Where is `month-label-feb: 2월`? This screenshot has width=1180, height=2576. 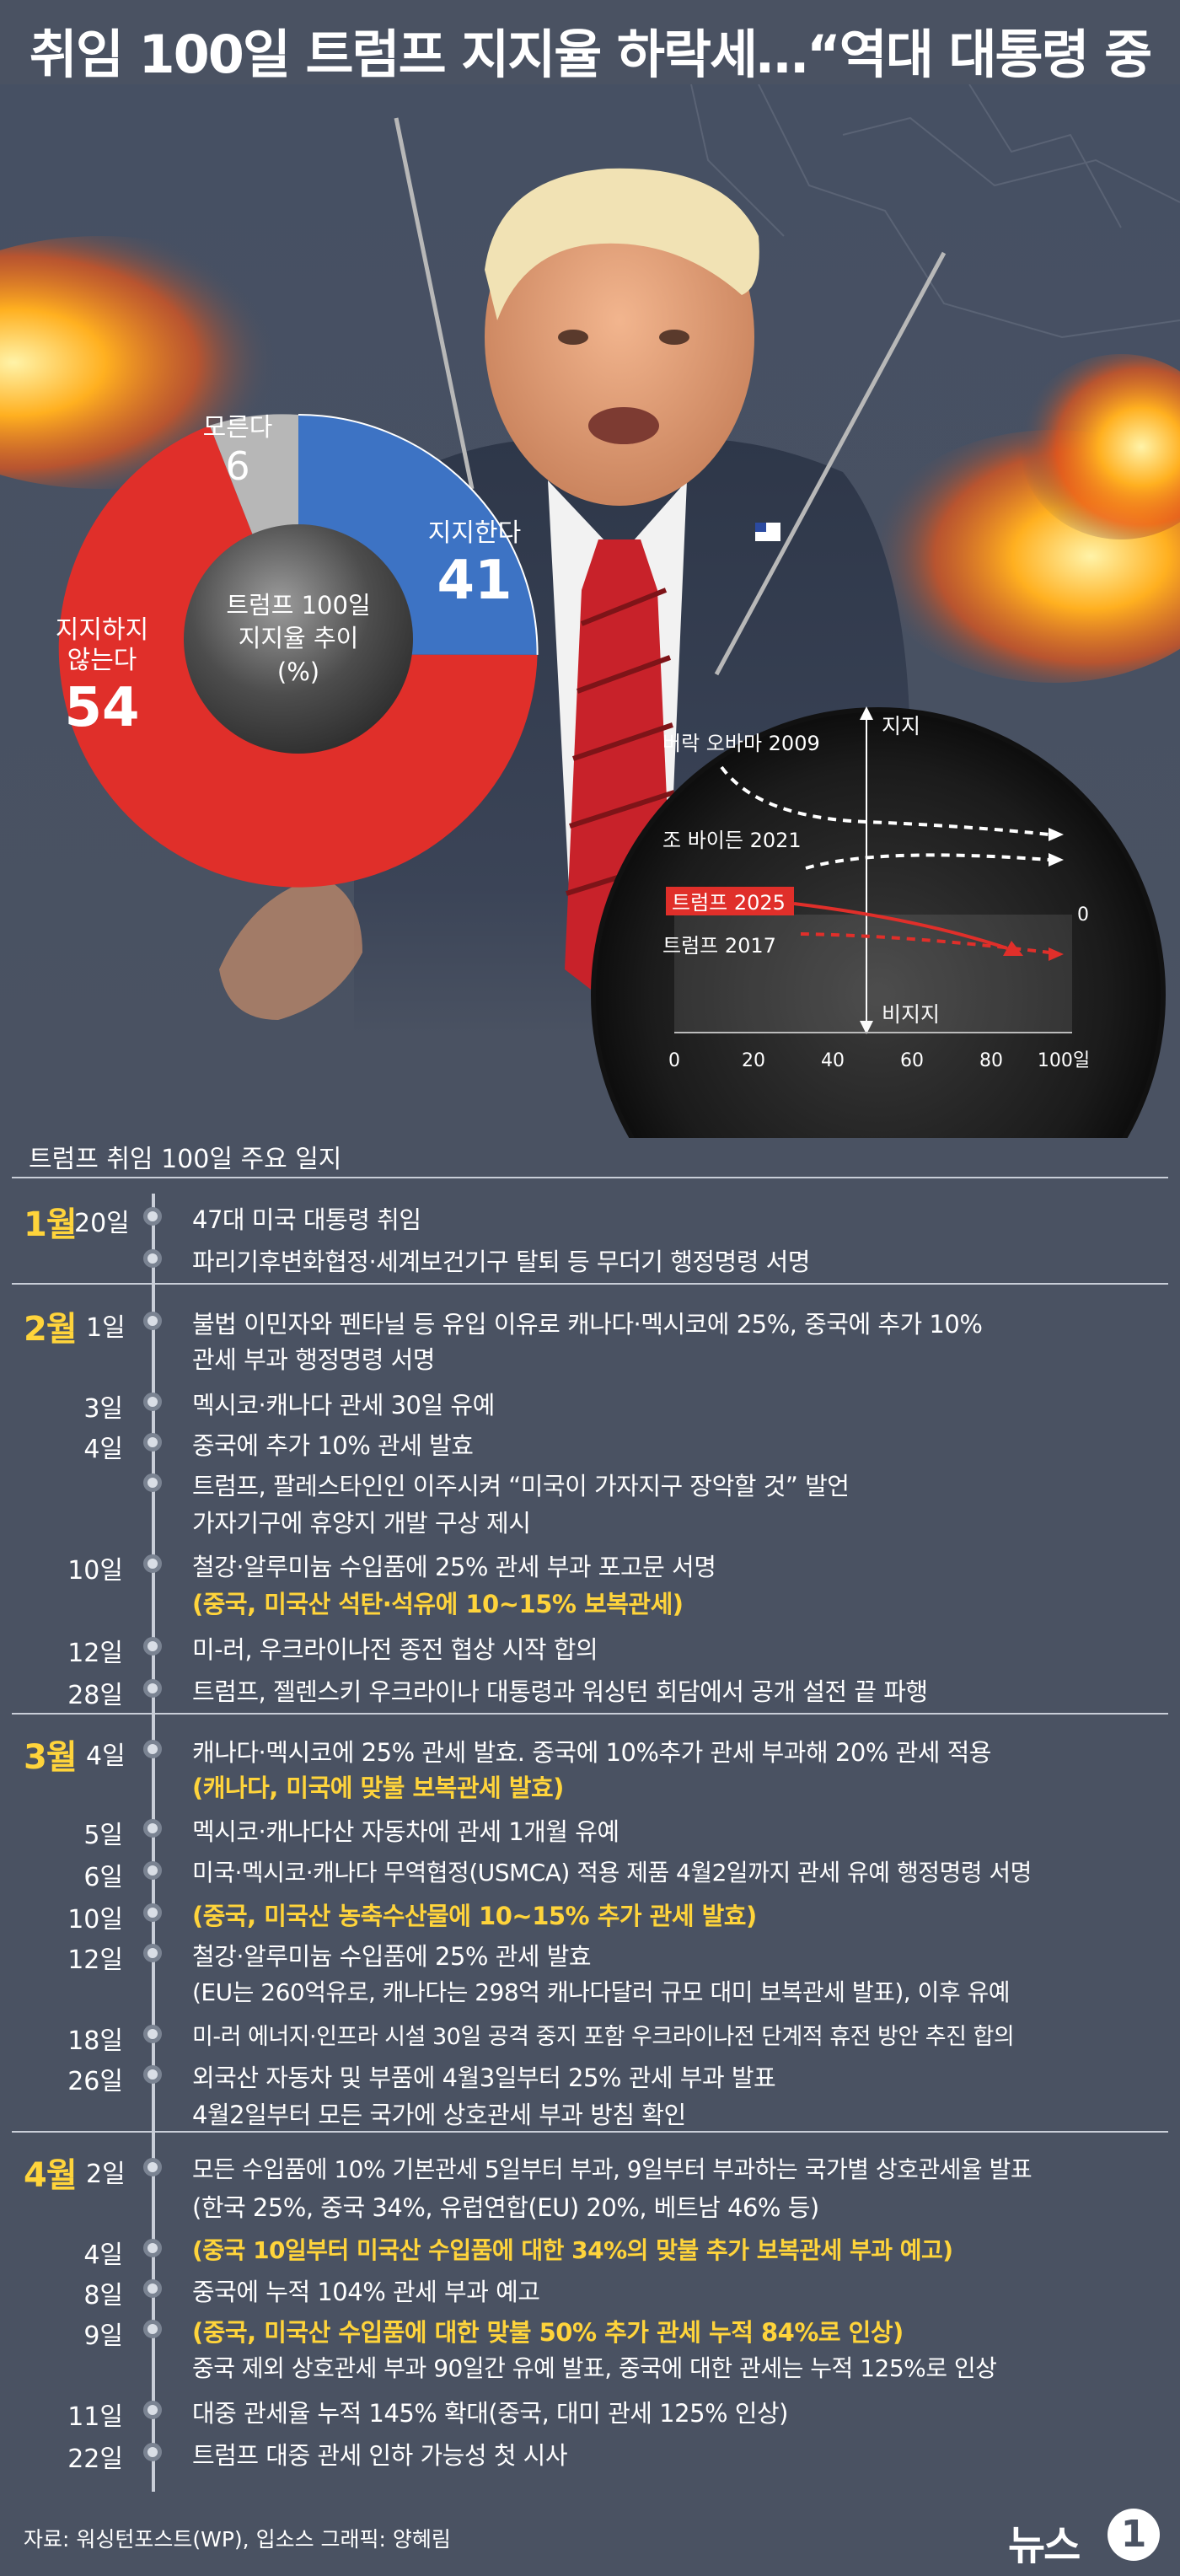
month-label-feb: 2월 is located at coordinates (51, 1329).